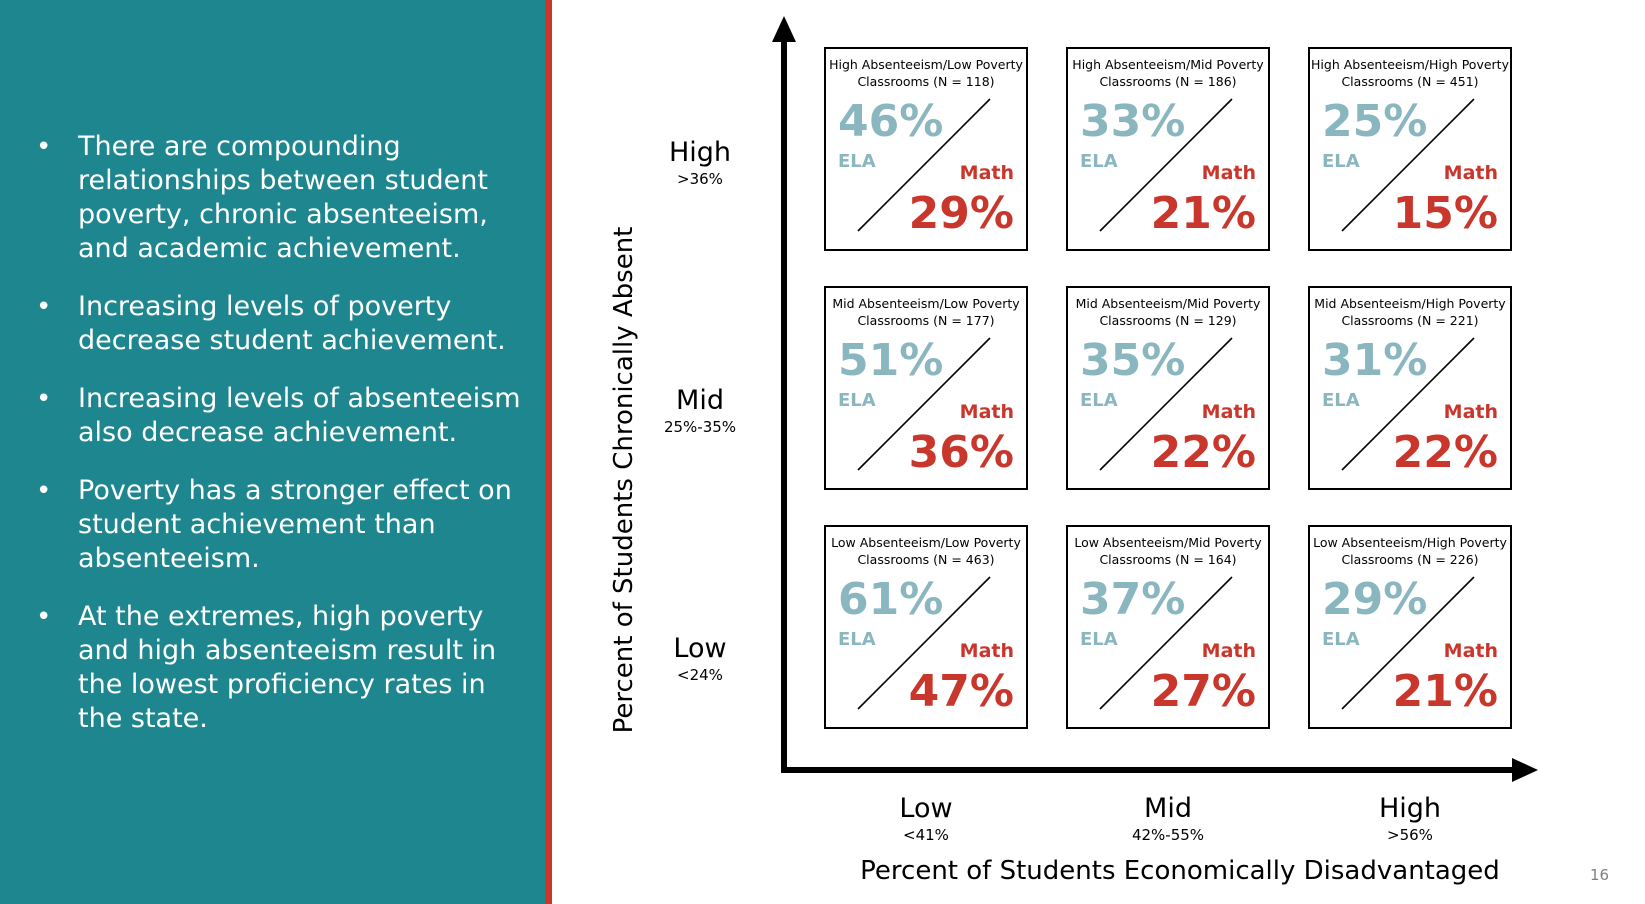  What do you see at coordinates (1375, 121) in the screenshot?
I see `ela-value: 25%` at bounding box center [1375, 121].